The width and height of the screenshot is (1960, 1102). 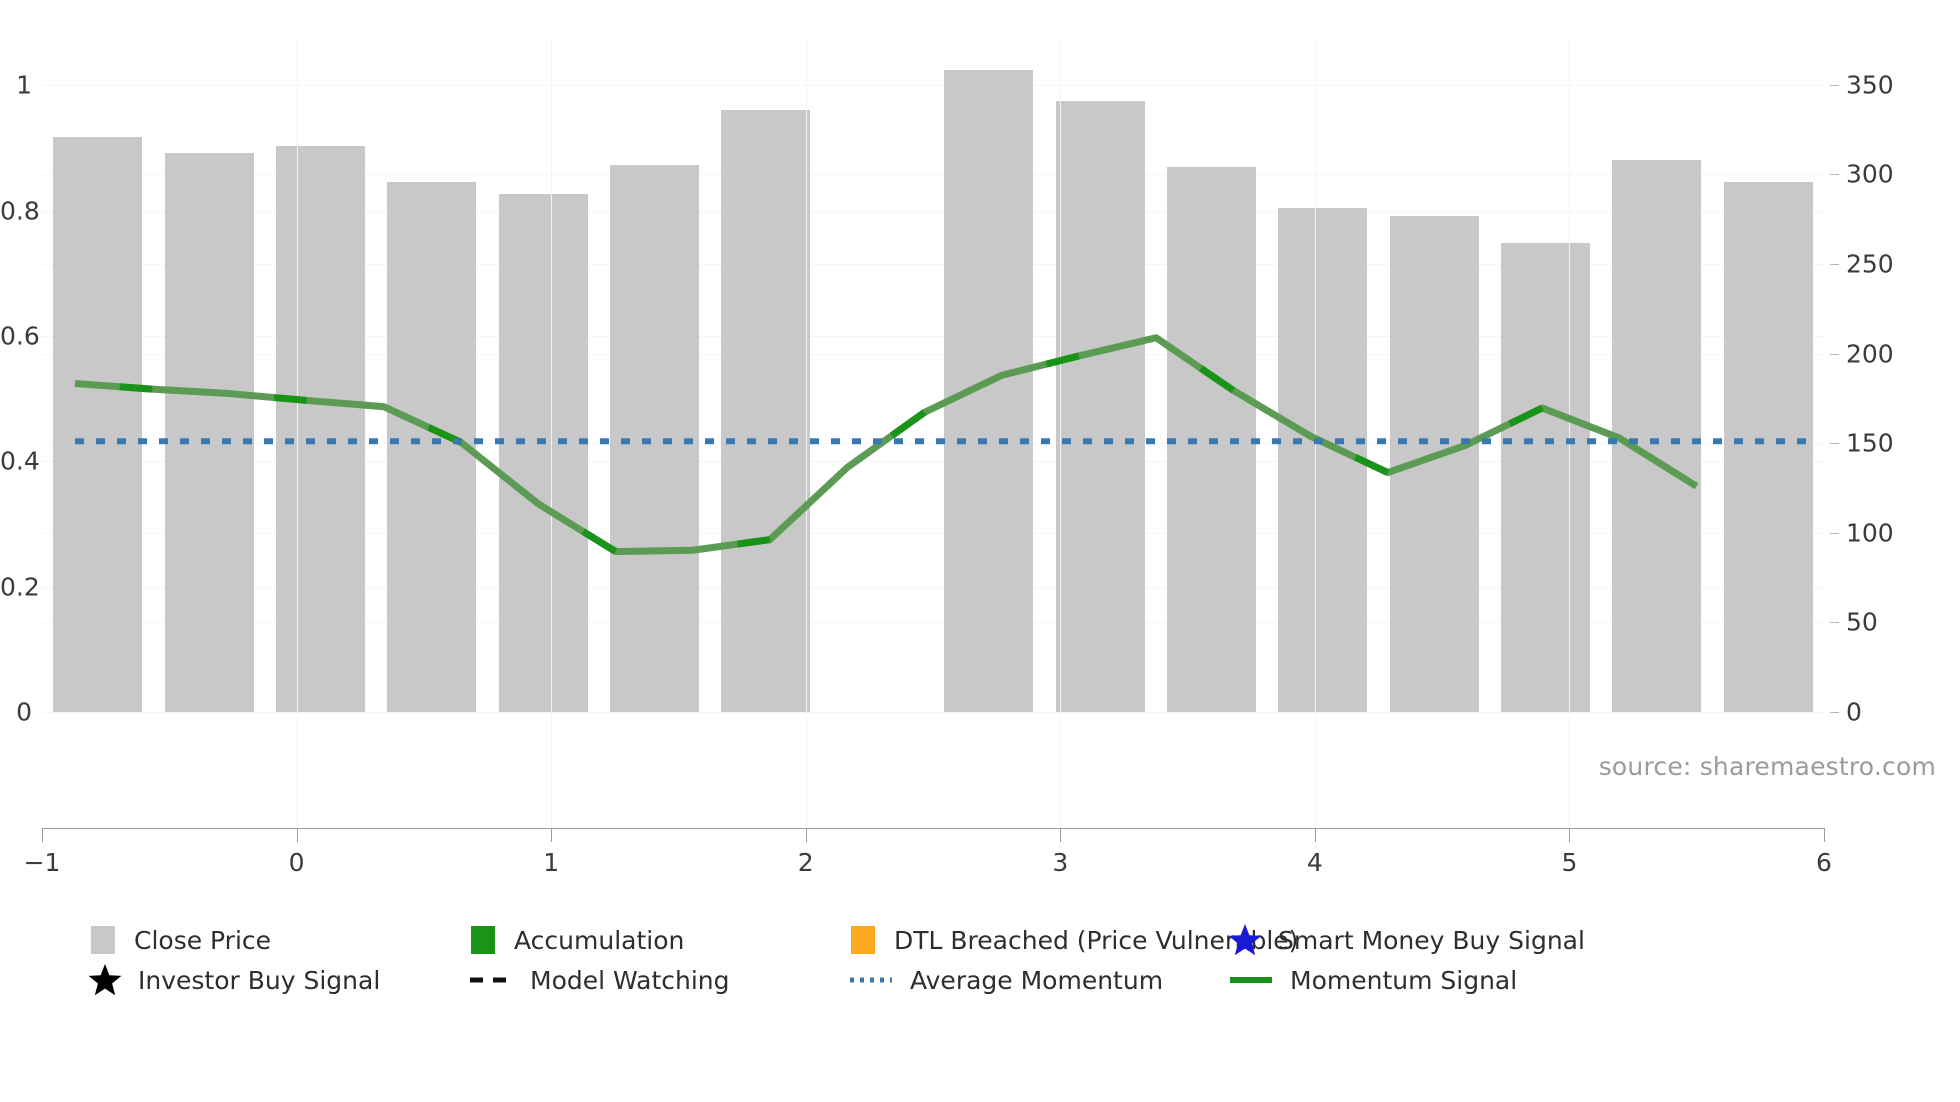 What do you see at coordinates (259, 980) in the screenshot?
I see `legend-label: Investor Buy Signal` at bounding box center [259, 980].